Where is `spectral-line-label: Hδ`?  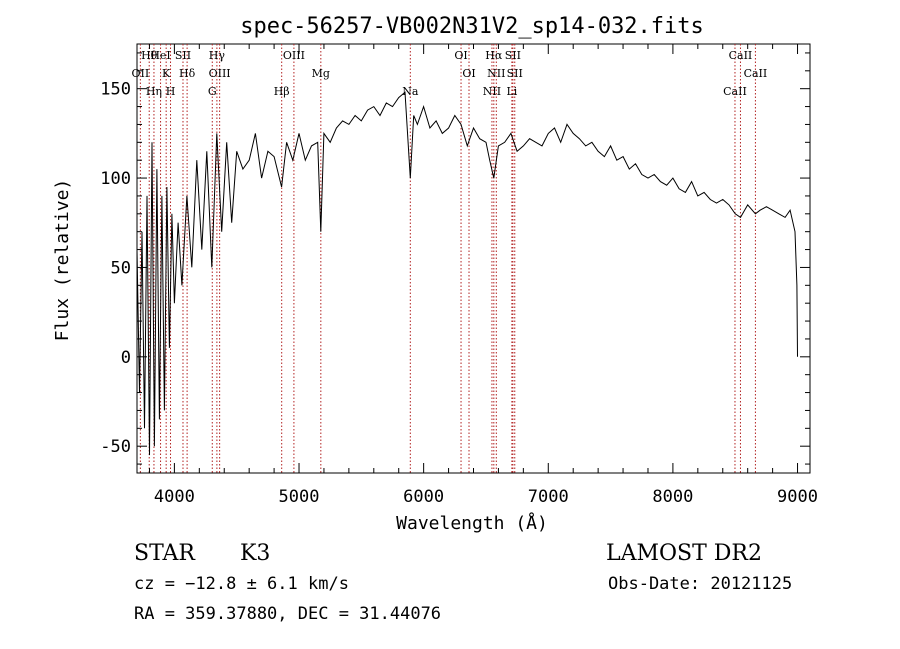
spectral-line-label: Hδ is located at coordinates (187, 73).